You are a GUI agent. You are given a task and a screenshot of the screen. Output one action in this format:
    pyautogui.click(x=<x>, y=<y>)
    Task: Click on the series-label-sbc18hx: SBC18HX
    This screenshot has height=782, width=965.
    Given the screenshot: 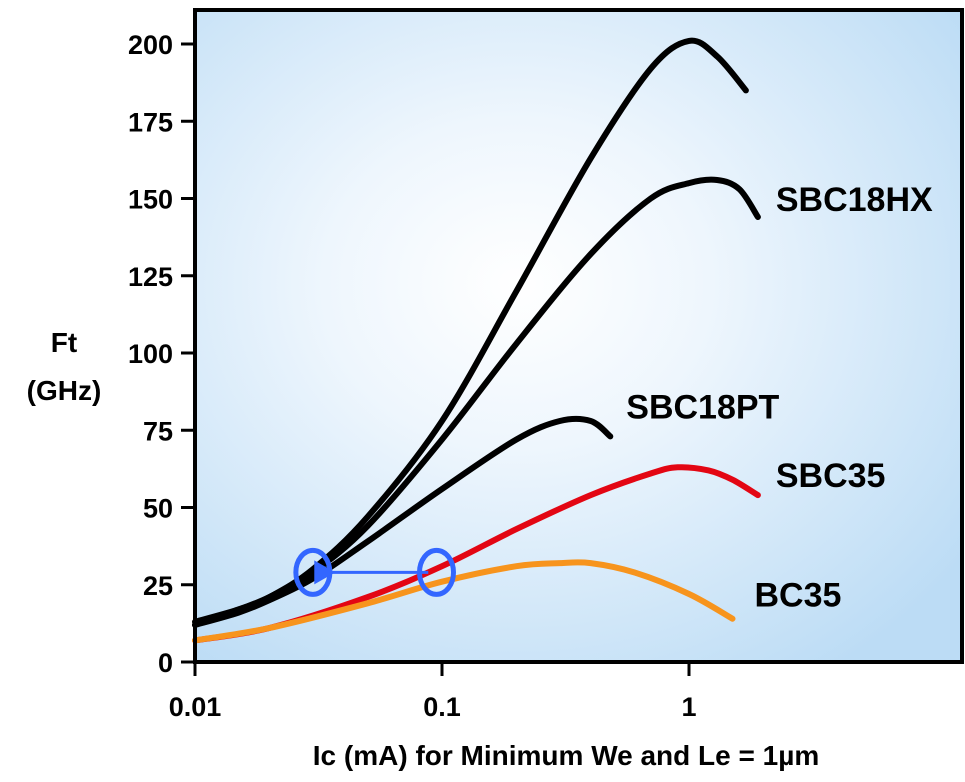 What is the action you would take?
    pyautogui.click(x=854, y=200)
    